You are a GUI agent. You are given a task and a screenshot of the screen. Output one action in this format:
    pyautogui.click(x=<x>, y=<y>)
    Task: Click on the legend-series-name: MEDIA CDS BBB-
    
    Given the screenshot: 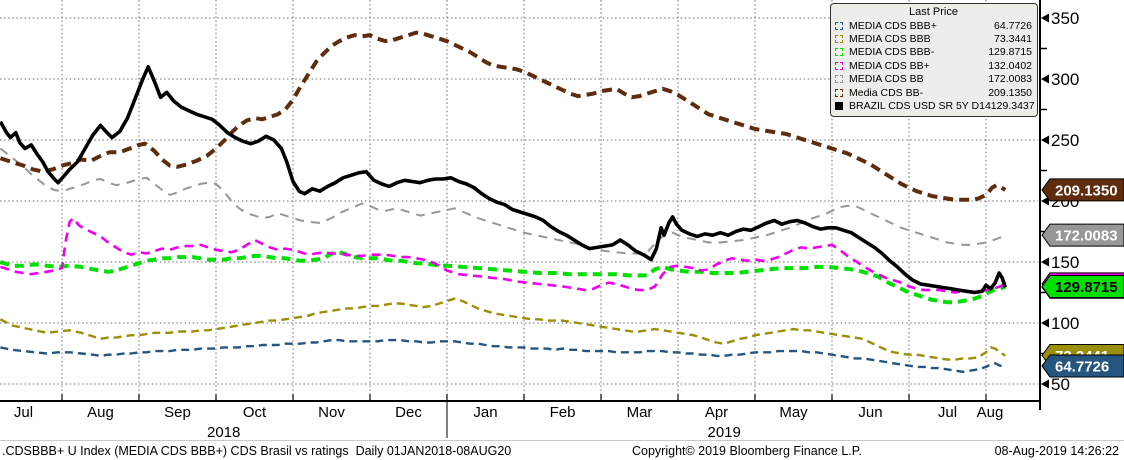 What is the action you would take?
    pyautogui.click(x=892, y=52)
    